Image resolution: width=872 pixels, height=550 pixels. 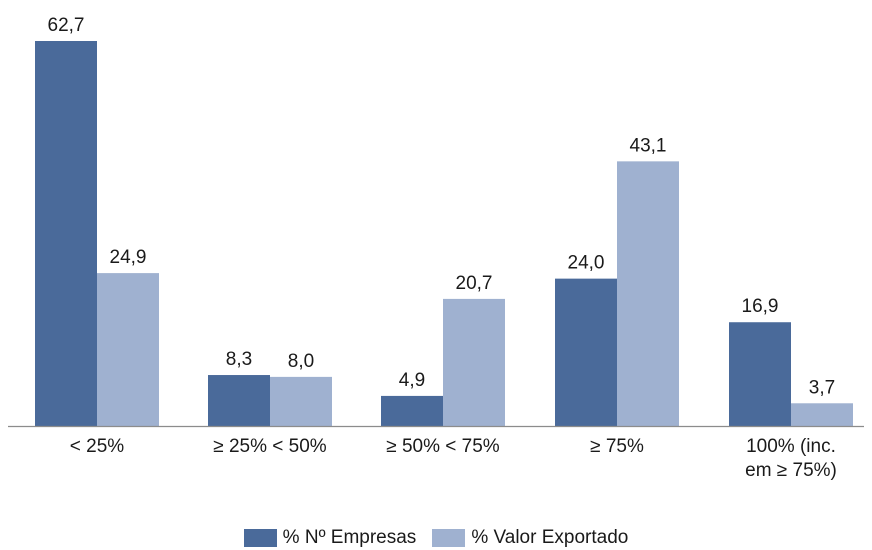 I want to click on legend-item-empresas: % Nº Empresas, so click(x=330, y=538).